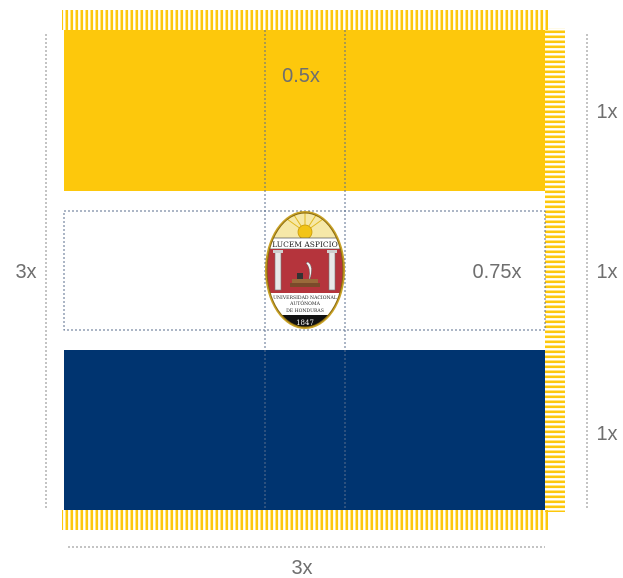 This screenshot has width=623, height=578. What do you see at coordinates (25, 272) in the screenshot?
I see `total-height-label: 3x` at bounding box center [25, 272].